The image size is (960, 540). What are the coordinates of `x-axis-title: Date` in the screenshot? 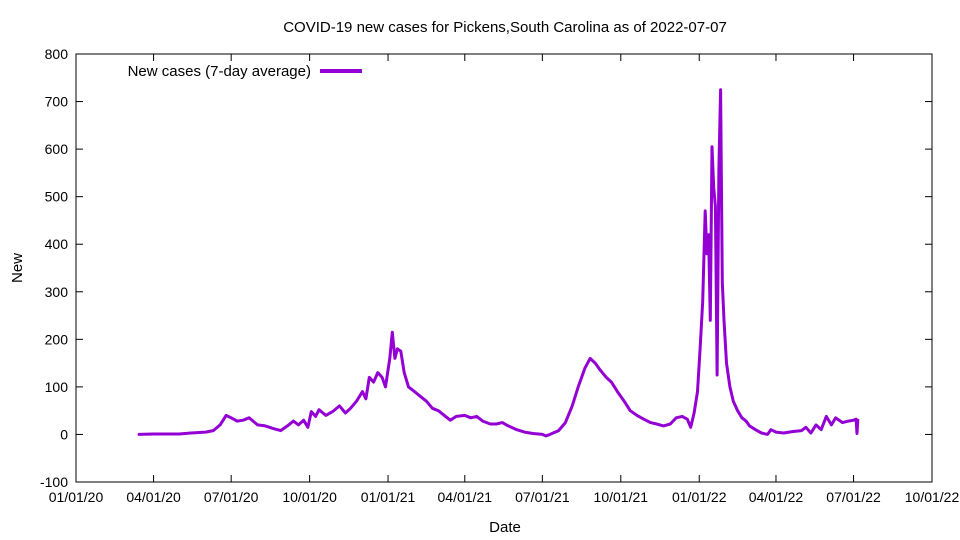 It's located at (505, 527).